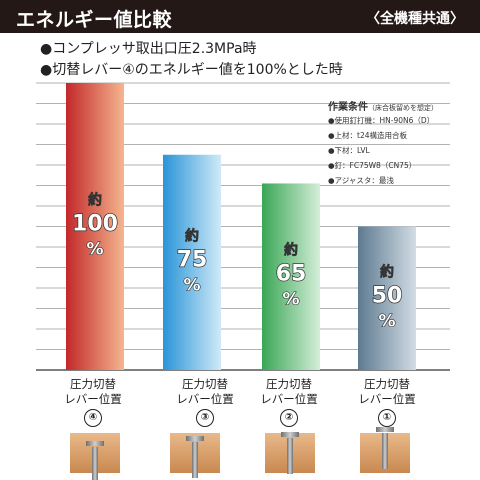 Image resolution: width=480 pixels, height=480 pixels. I want to click on note-pressure: ●コンプレッサ取出口圧2.3MPa時, so click(148, 49).